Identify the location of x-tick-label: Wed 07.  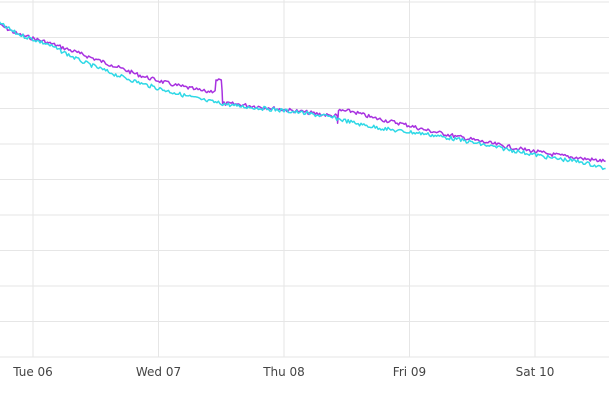
(158, 372).